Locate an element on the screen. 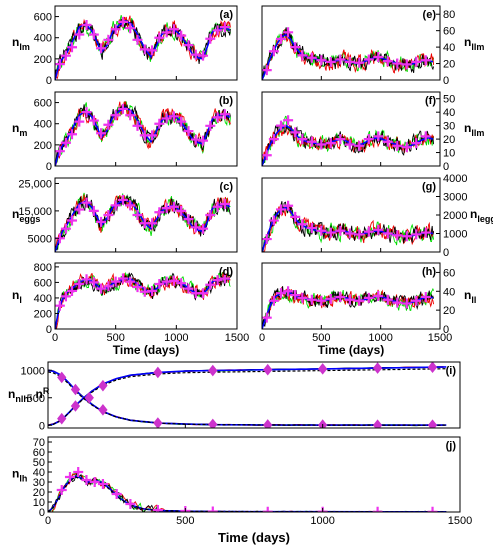 The height and width of the screenshot is (550, 493). ytick-label-j-7: 70 is located at coordinates (39, 443).